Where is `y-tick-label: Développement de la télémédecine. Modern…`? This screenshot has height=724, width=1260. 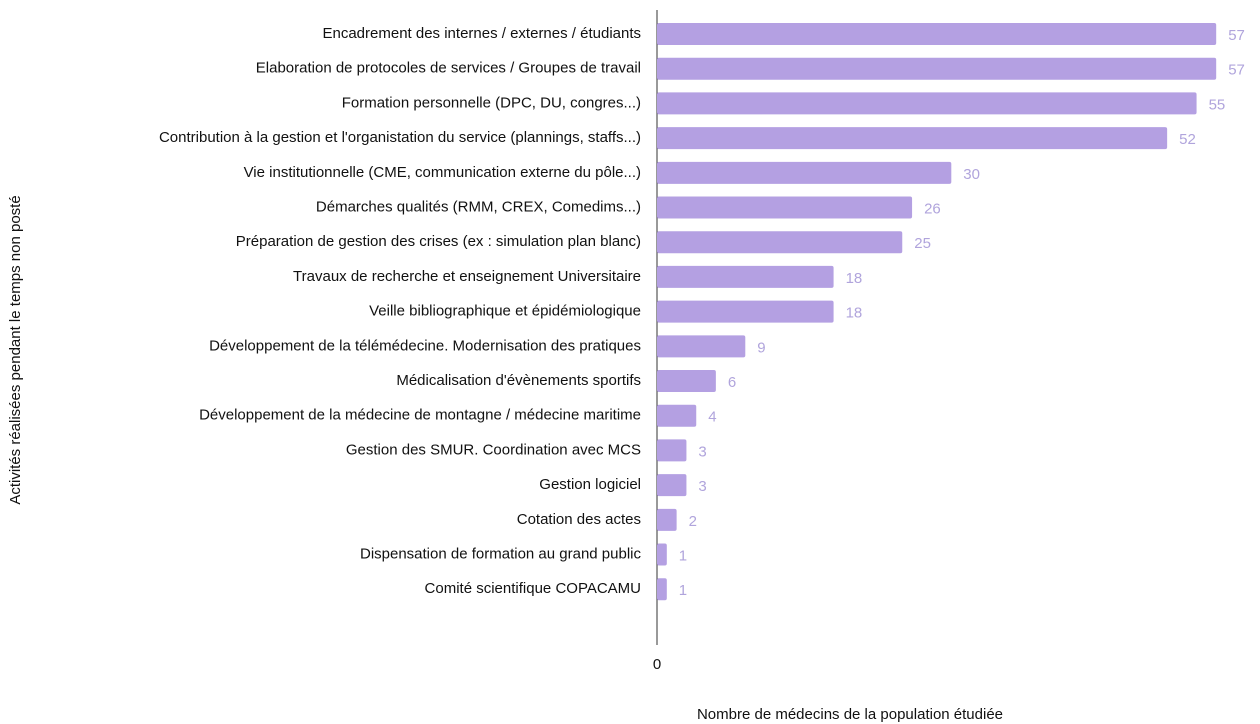
y-tick-label: Développement de la télémédecine. Modern… is located at coordinates (425, 345).